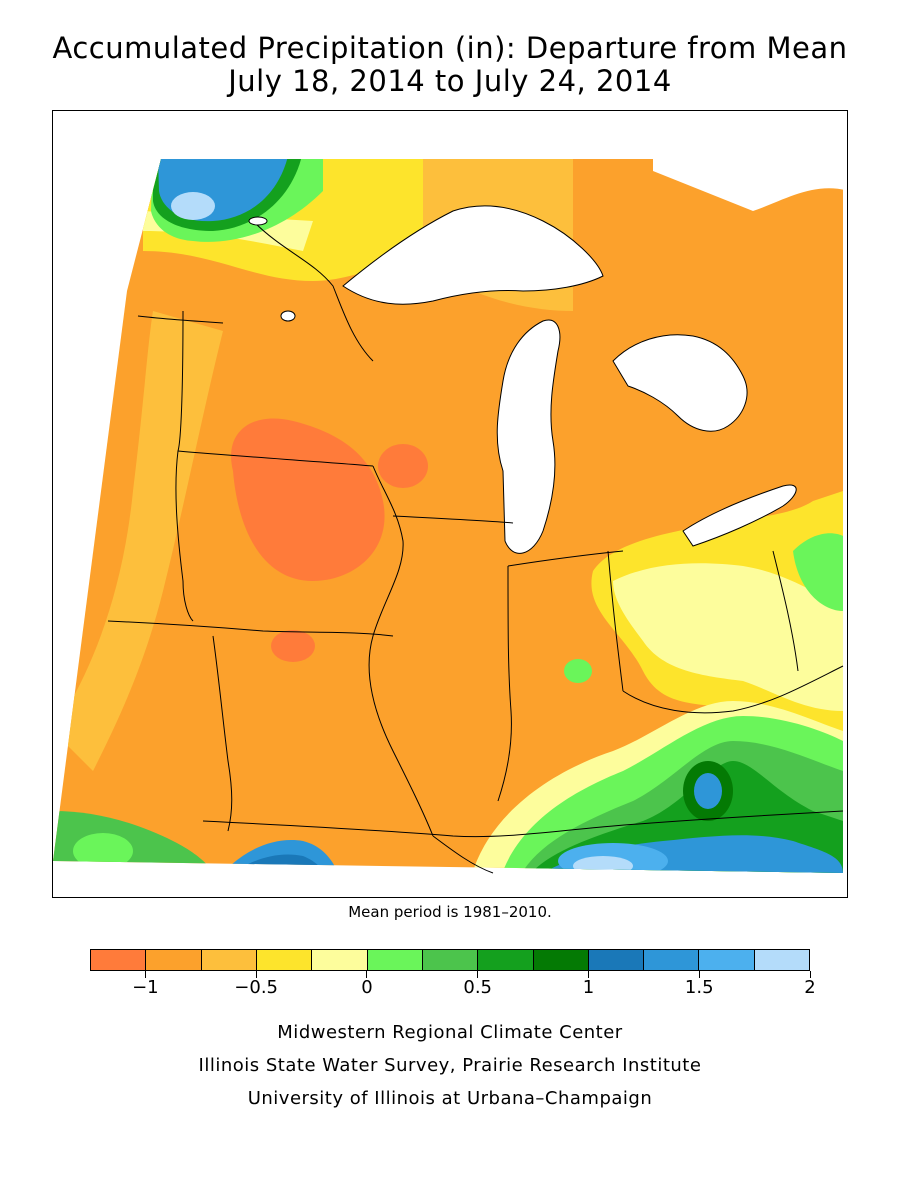 The image size is (900, 1200). What do you see at coordinates (810, 987) in the screenshot?
I see `legend-tick-label: 2` at bounding box center [810, 987].